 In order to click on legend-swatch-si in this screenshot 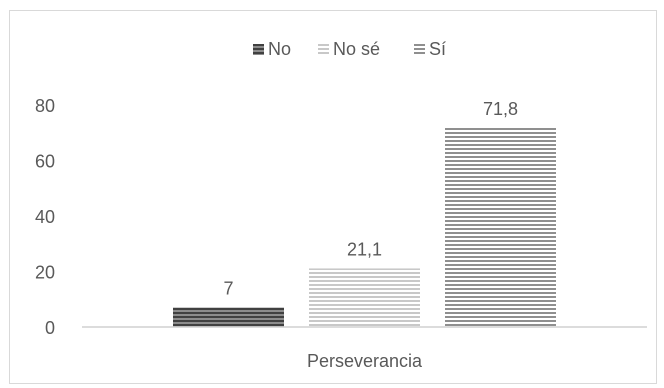, I will do `click(419, 49)`.